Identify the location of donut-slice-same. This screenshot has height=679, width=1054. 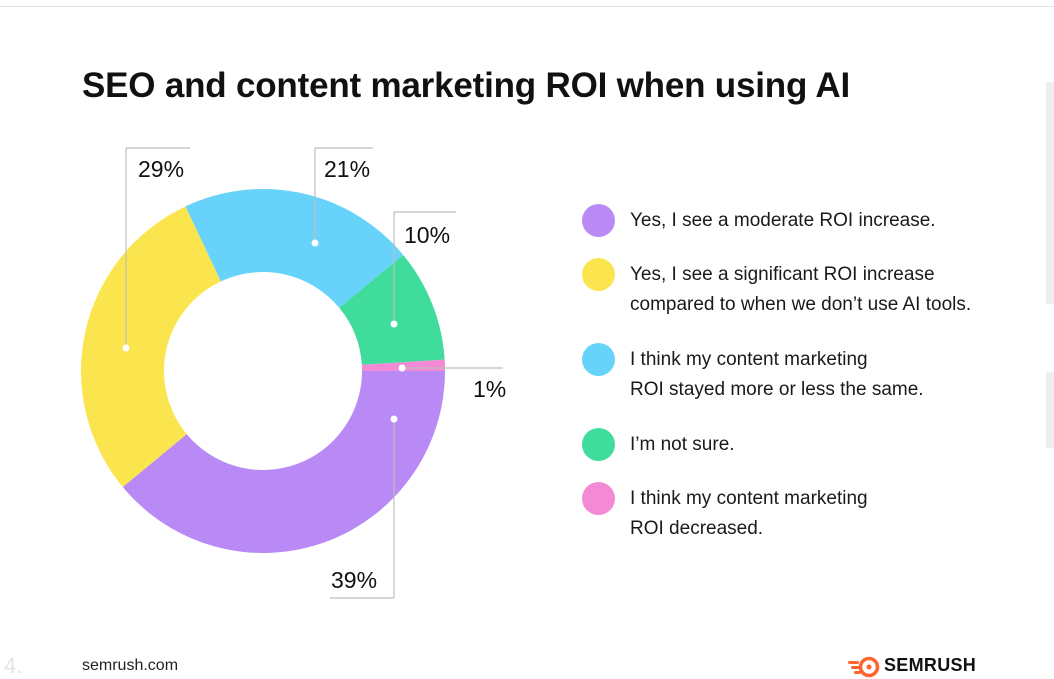
(294, 248).